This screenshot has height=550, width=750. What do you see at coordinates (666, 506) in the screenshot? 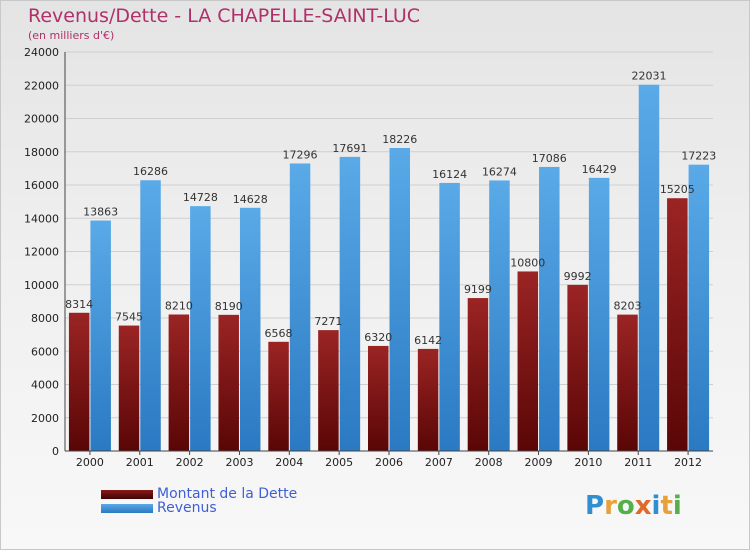
I see `logo-letter: t` at bounding box center [666, 506].